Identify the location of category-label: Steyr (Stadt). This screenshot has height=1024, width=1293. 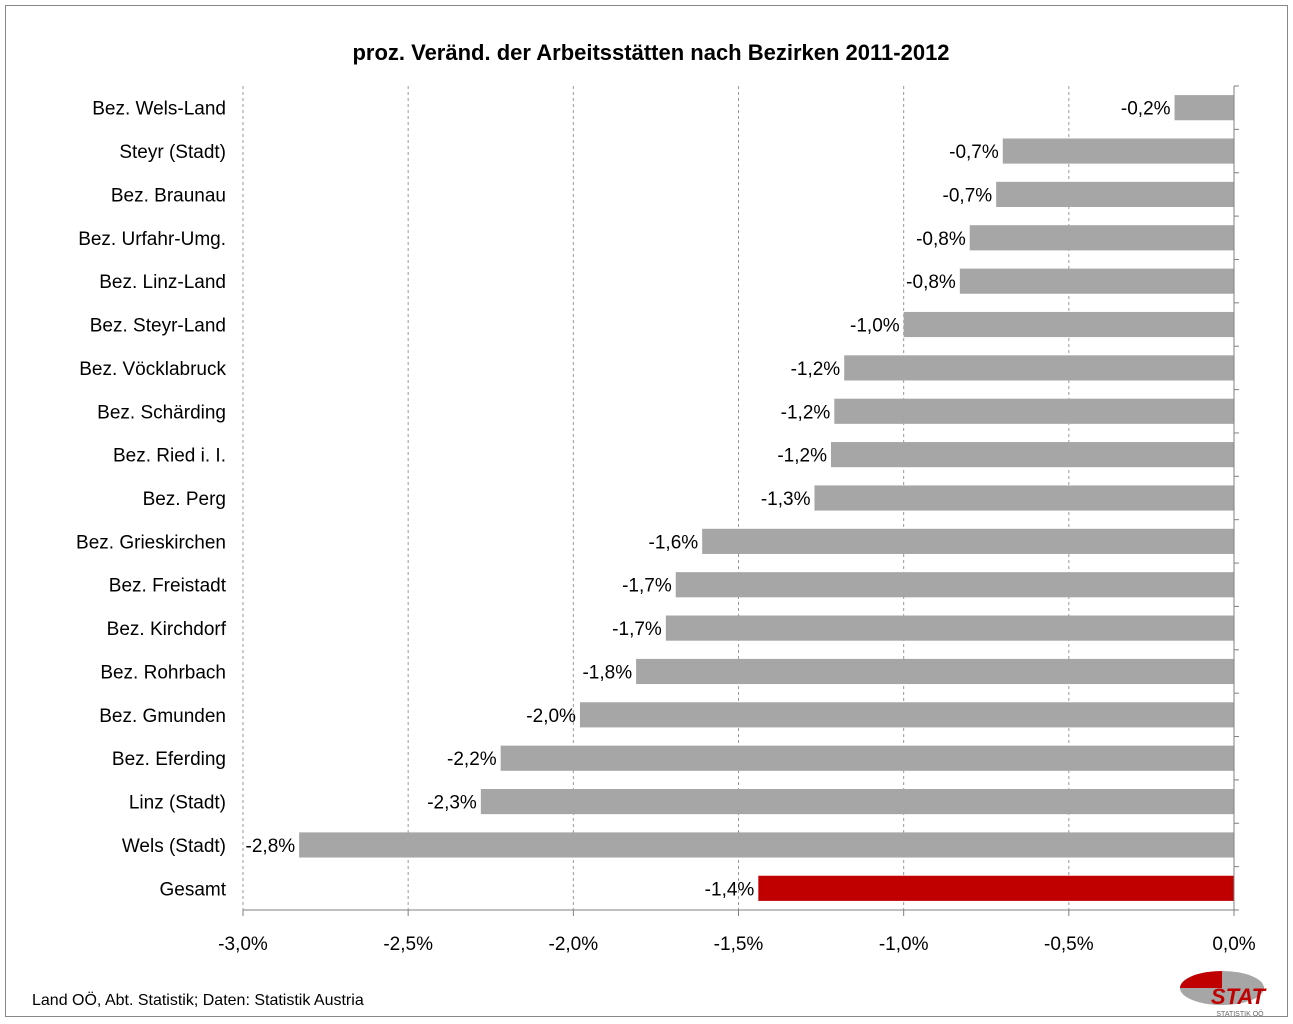
(172, 152).